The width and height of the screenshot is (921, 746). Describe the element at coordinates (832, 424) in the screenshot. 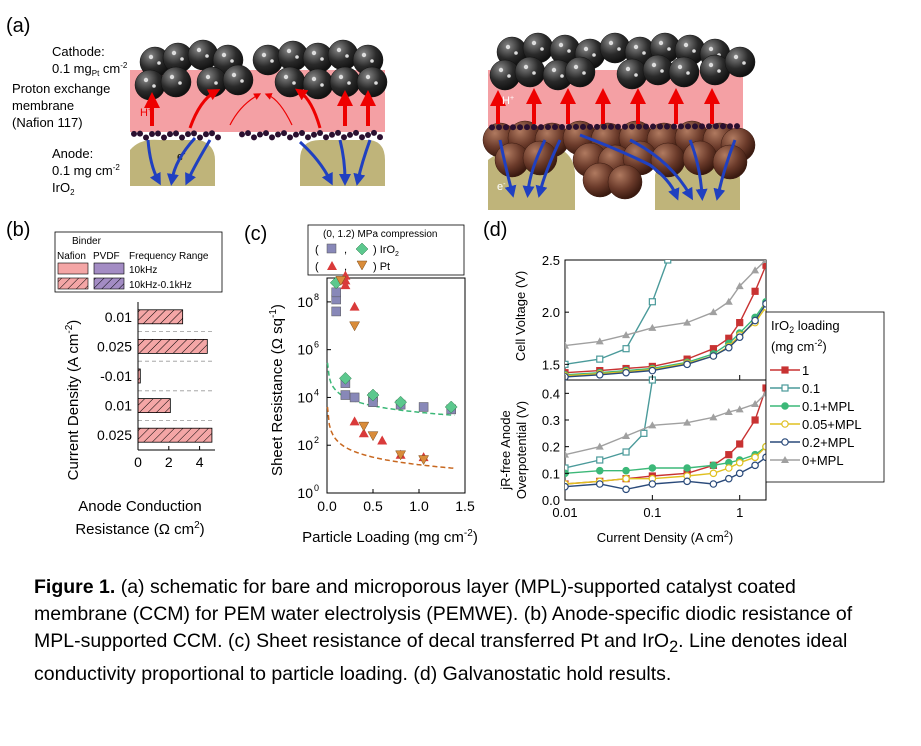

I see `legend-label: 0.05+MPL` at that location.